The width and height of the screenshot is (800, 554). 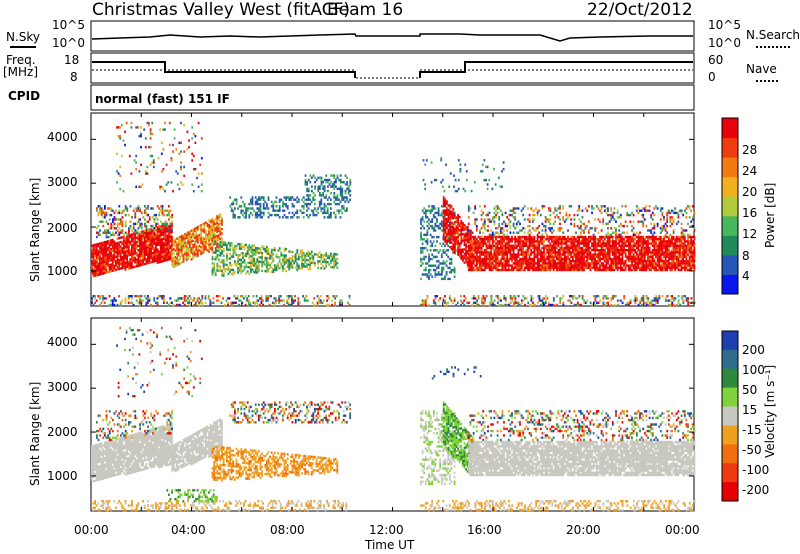 What do you see at coordinates (24, 96) in the screenshot?
I see `cpid-label: CPID` at bounding box center [24, 96].